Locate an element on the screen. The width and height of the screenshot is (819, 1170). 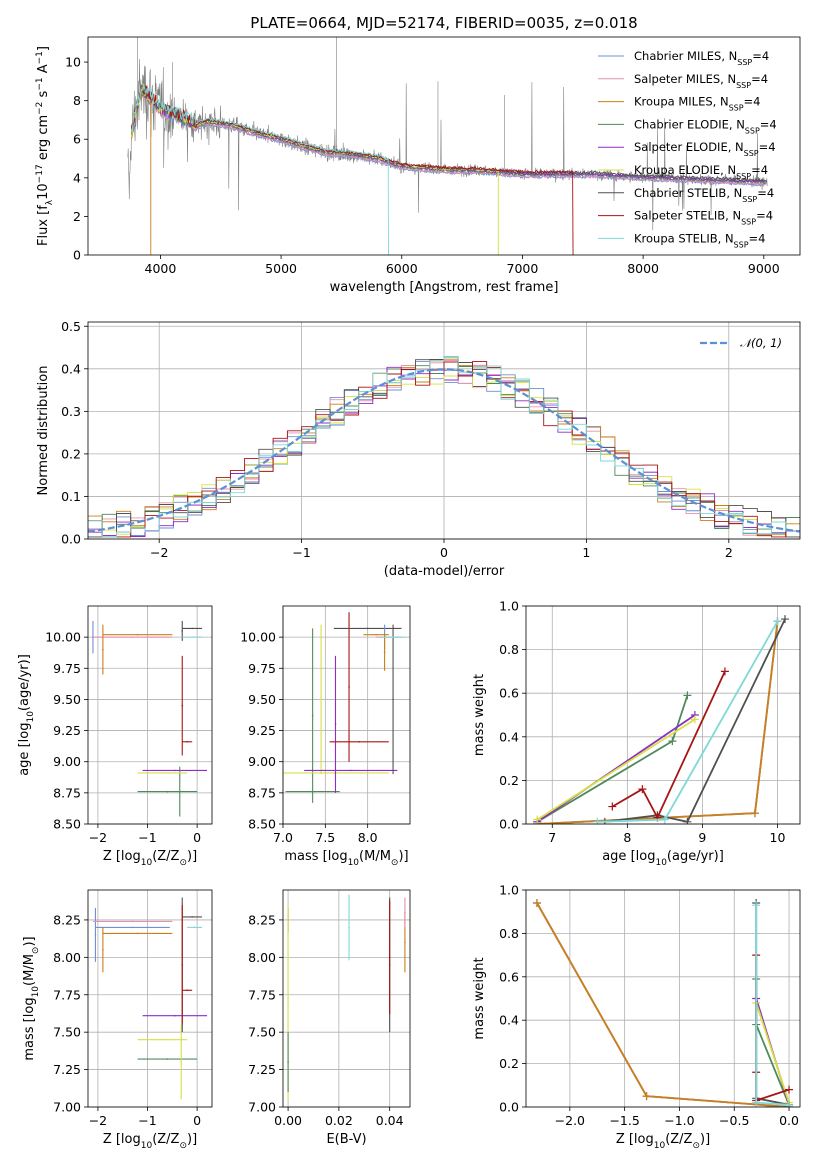
legend-entry: Kroupa ELODIE, NSSP=4 is located at coordinates (701, 172).